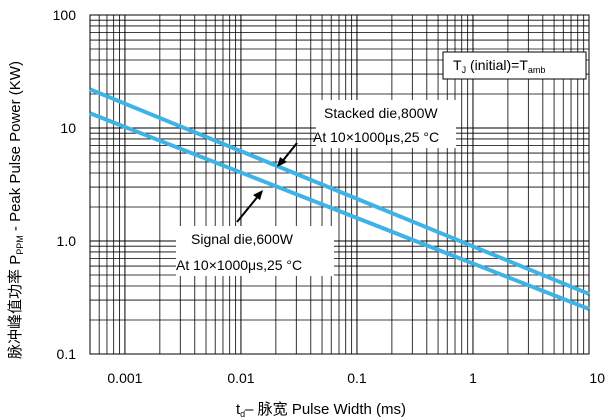  Describe the element at coordinates (238, 409) in the screenshot. I see `x-axis-title-main: t` at that location.